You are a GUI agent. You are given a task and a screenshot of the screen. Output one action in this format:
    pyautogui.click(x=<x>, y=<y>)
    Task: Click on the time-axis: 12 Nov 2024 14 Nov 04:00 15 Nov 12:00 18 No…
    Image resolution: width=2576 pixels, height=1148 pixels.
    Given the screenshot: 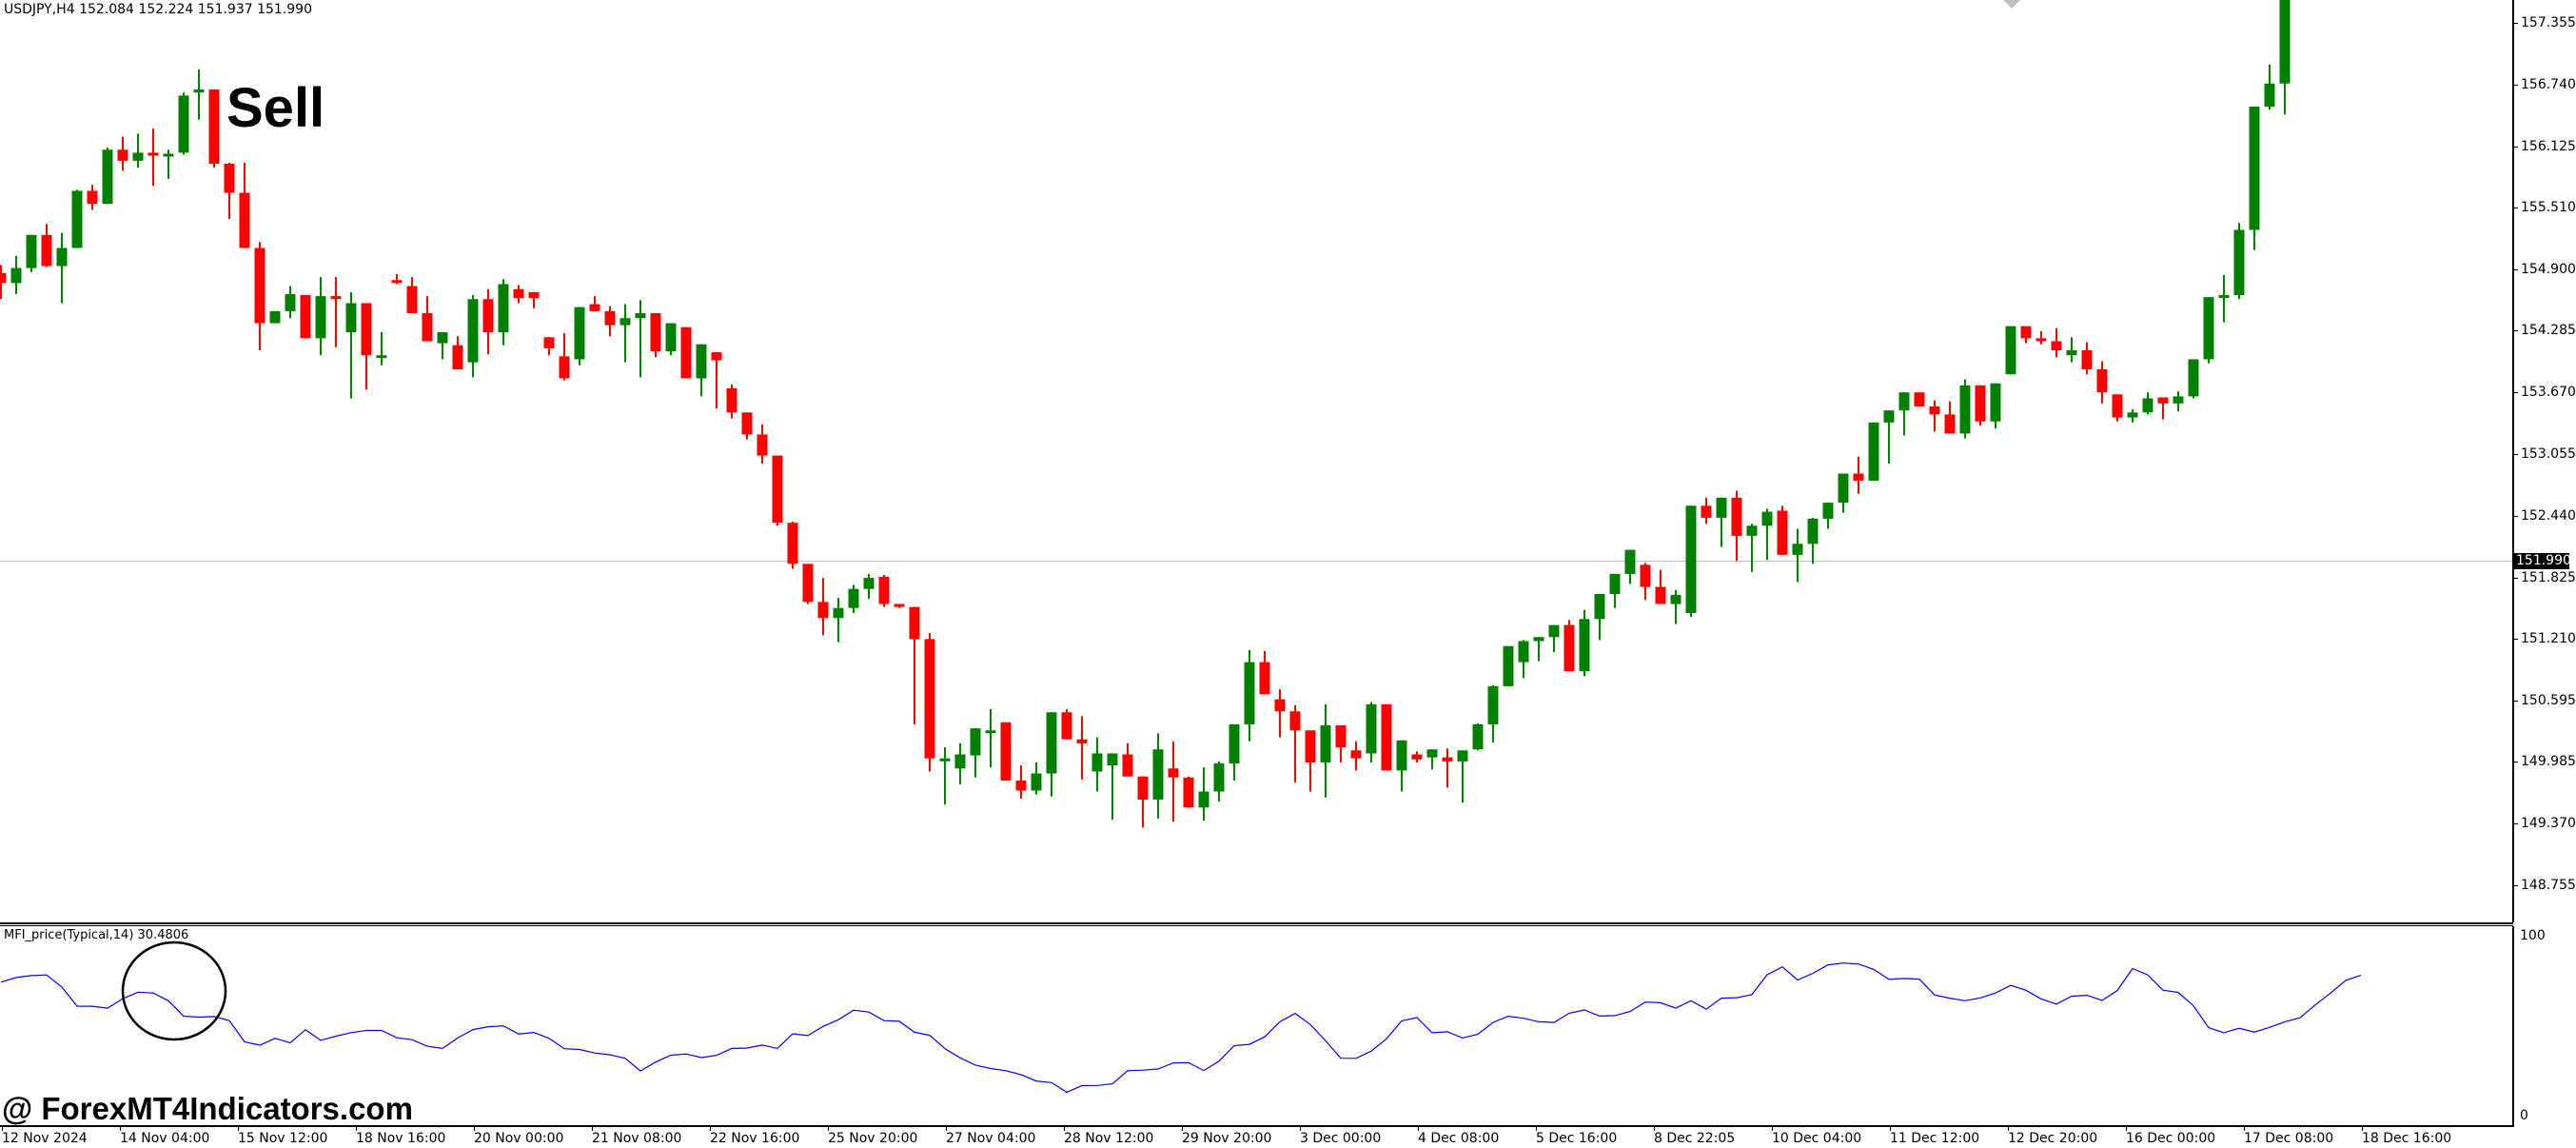 What is the action you would take?
    pyautogui.click(x=1257, y=1136)
    